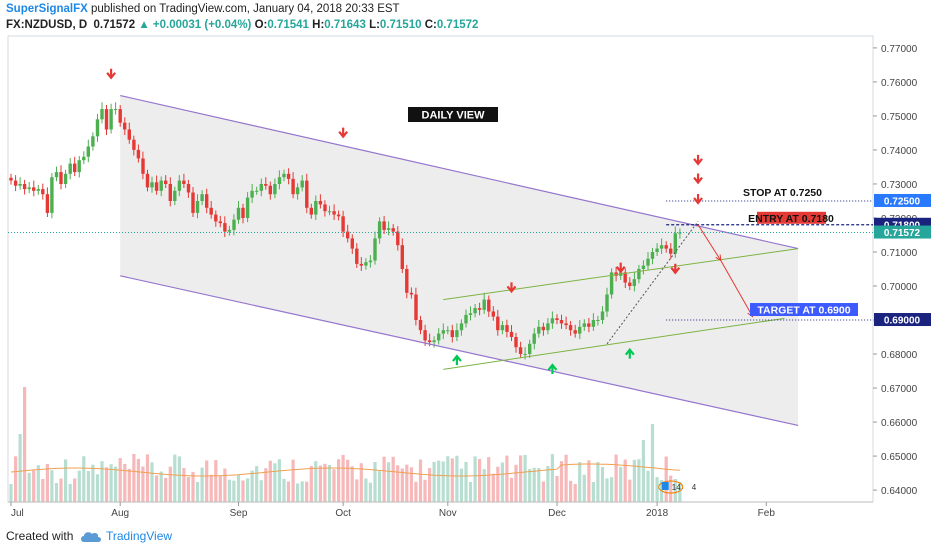 This screenshot has width=932, height=550. What do you see at coordinates (737, 288) in the screenshot?
I see `projection-line` at bounding box center [737, 288].